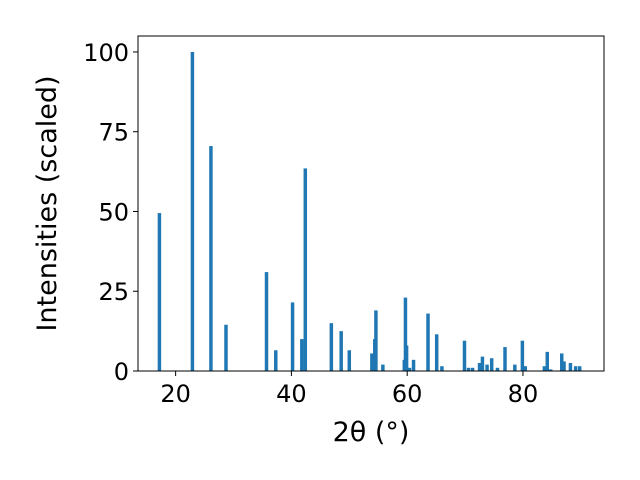  I want to click on y-tick-label: 50, so click(113, 212).